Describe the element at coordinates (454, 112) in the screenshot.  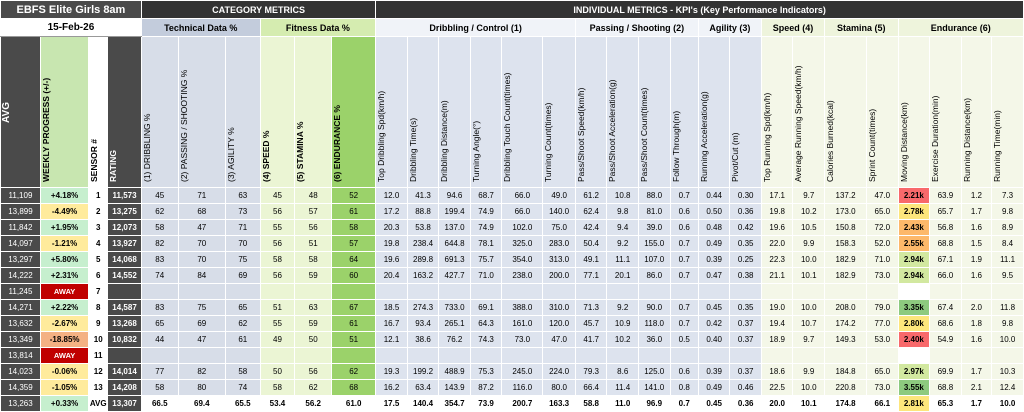
I see `kpi-header-3: Dribbling Distance(m)` at that location.